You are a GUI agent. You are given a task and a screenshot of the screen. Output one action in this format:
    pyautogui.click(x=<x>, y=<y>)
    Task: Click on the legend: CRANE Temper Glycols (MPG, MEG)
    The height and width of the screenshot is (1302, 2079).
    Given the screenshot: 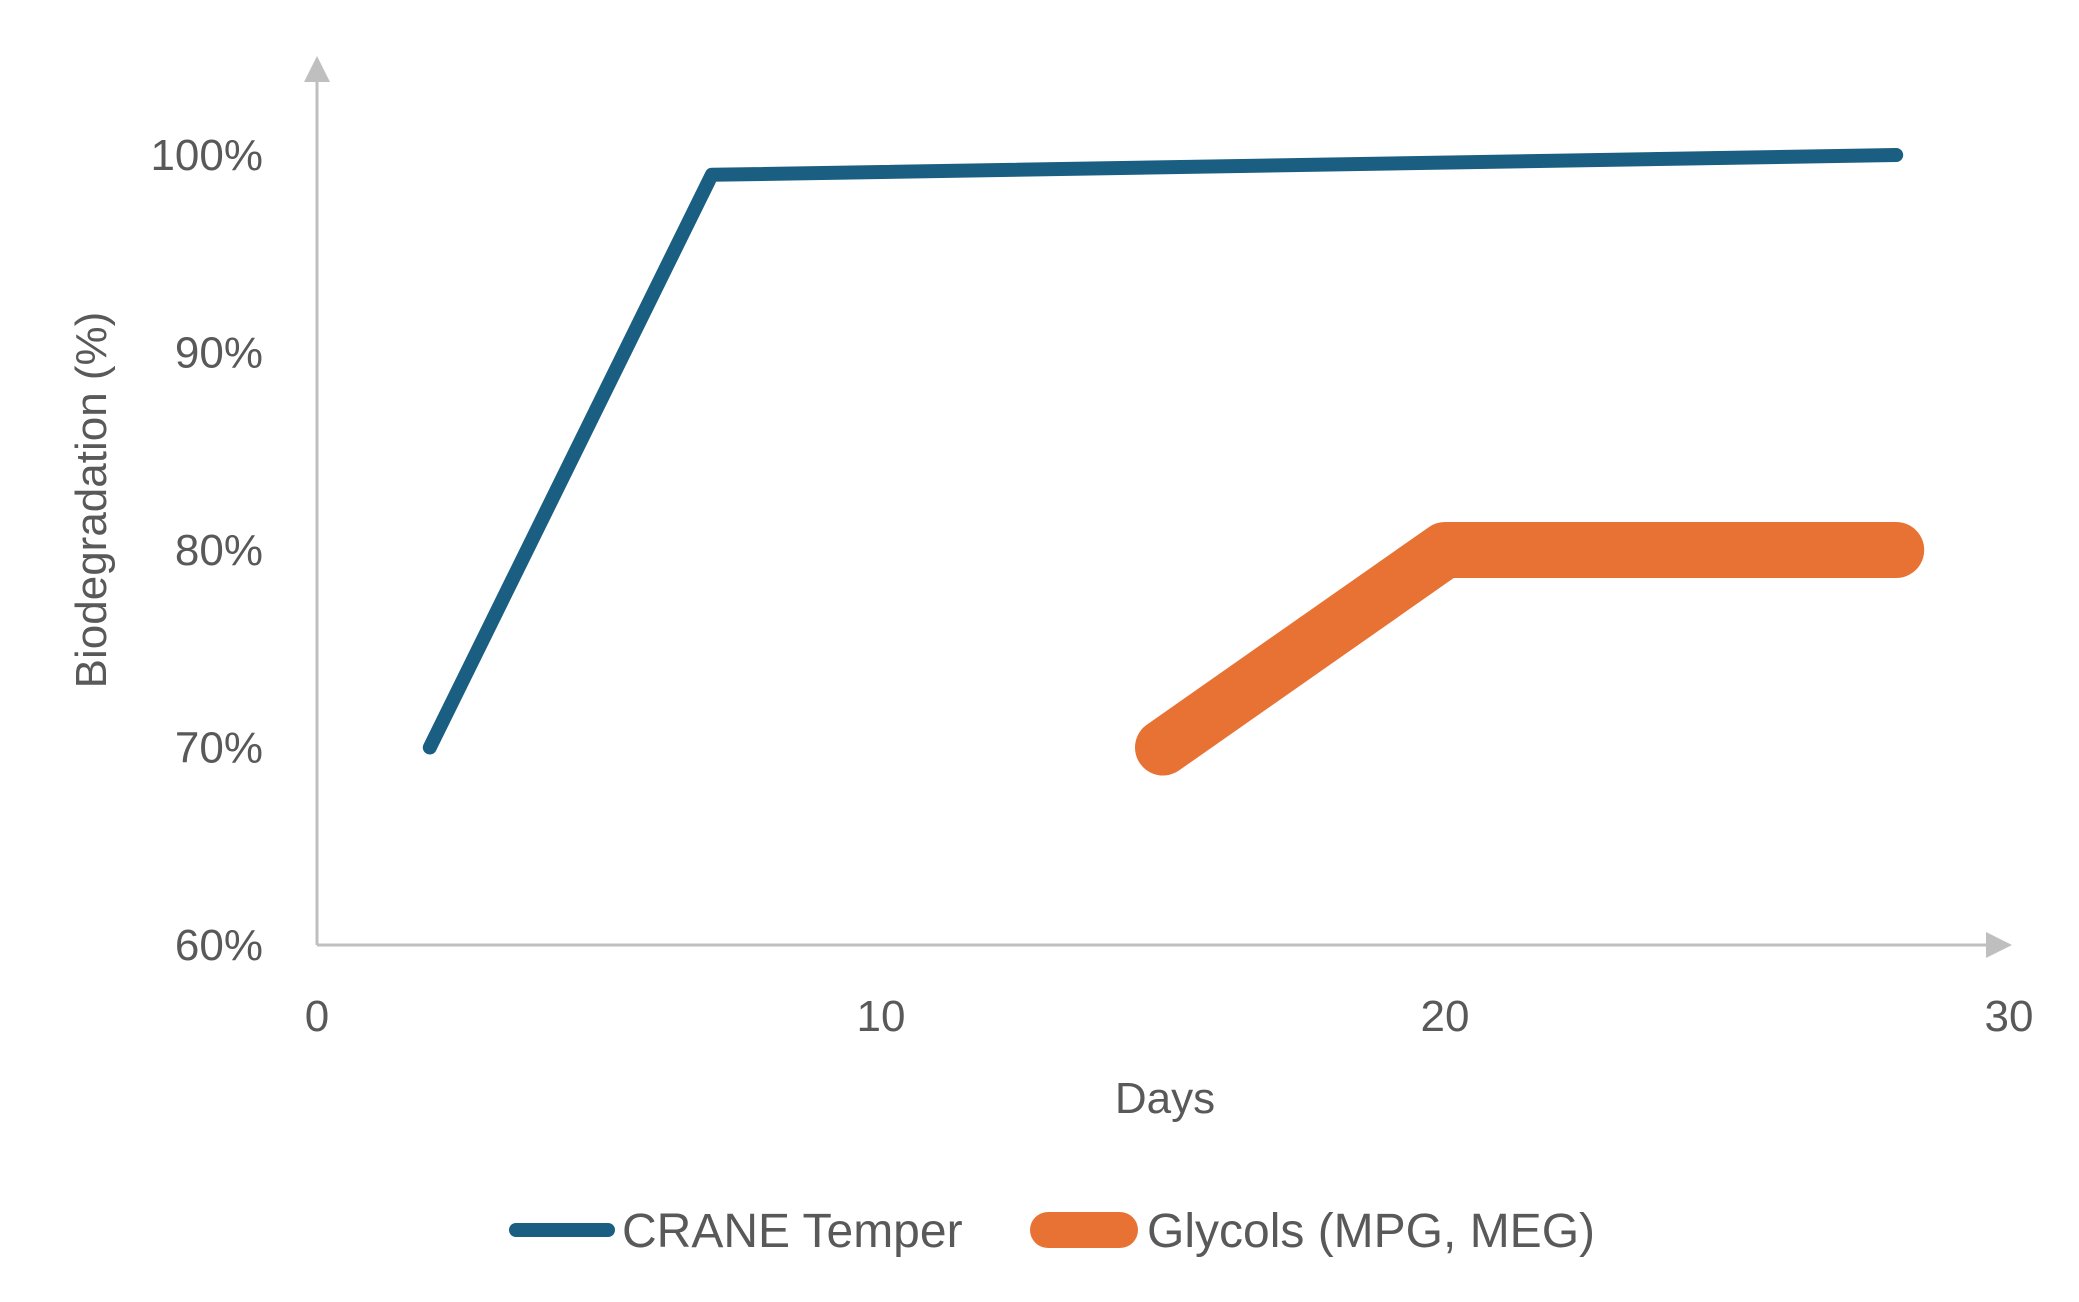 What is the action you would take?
    pyautogui.click(x=1052, y=1231)
    